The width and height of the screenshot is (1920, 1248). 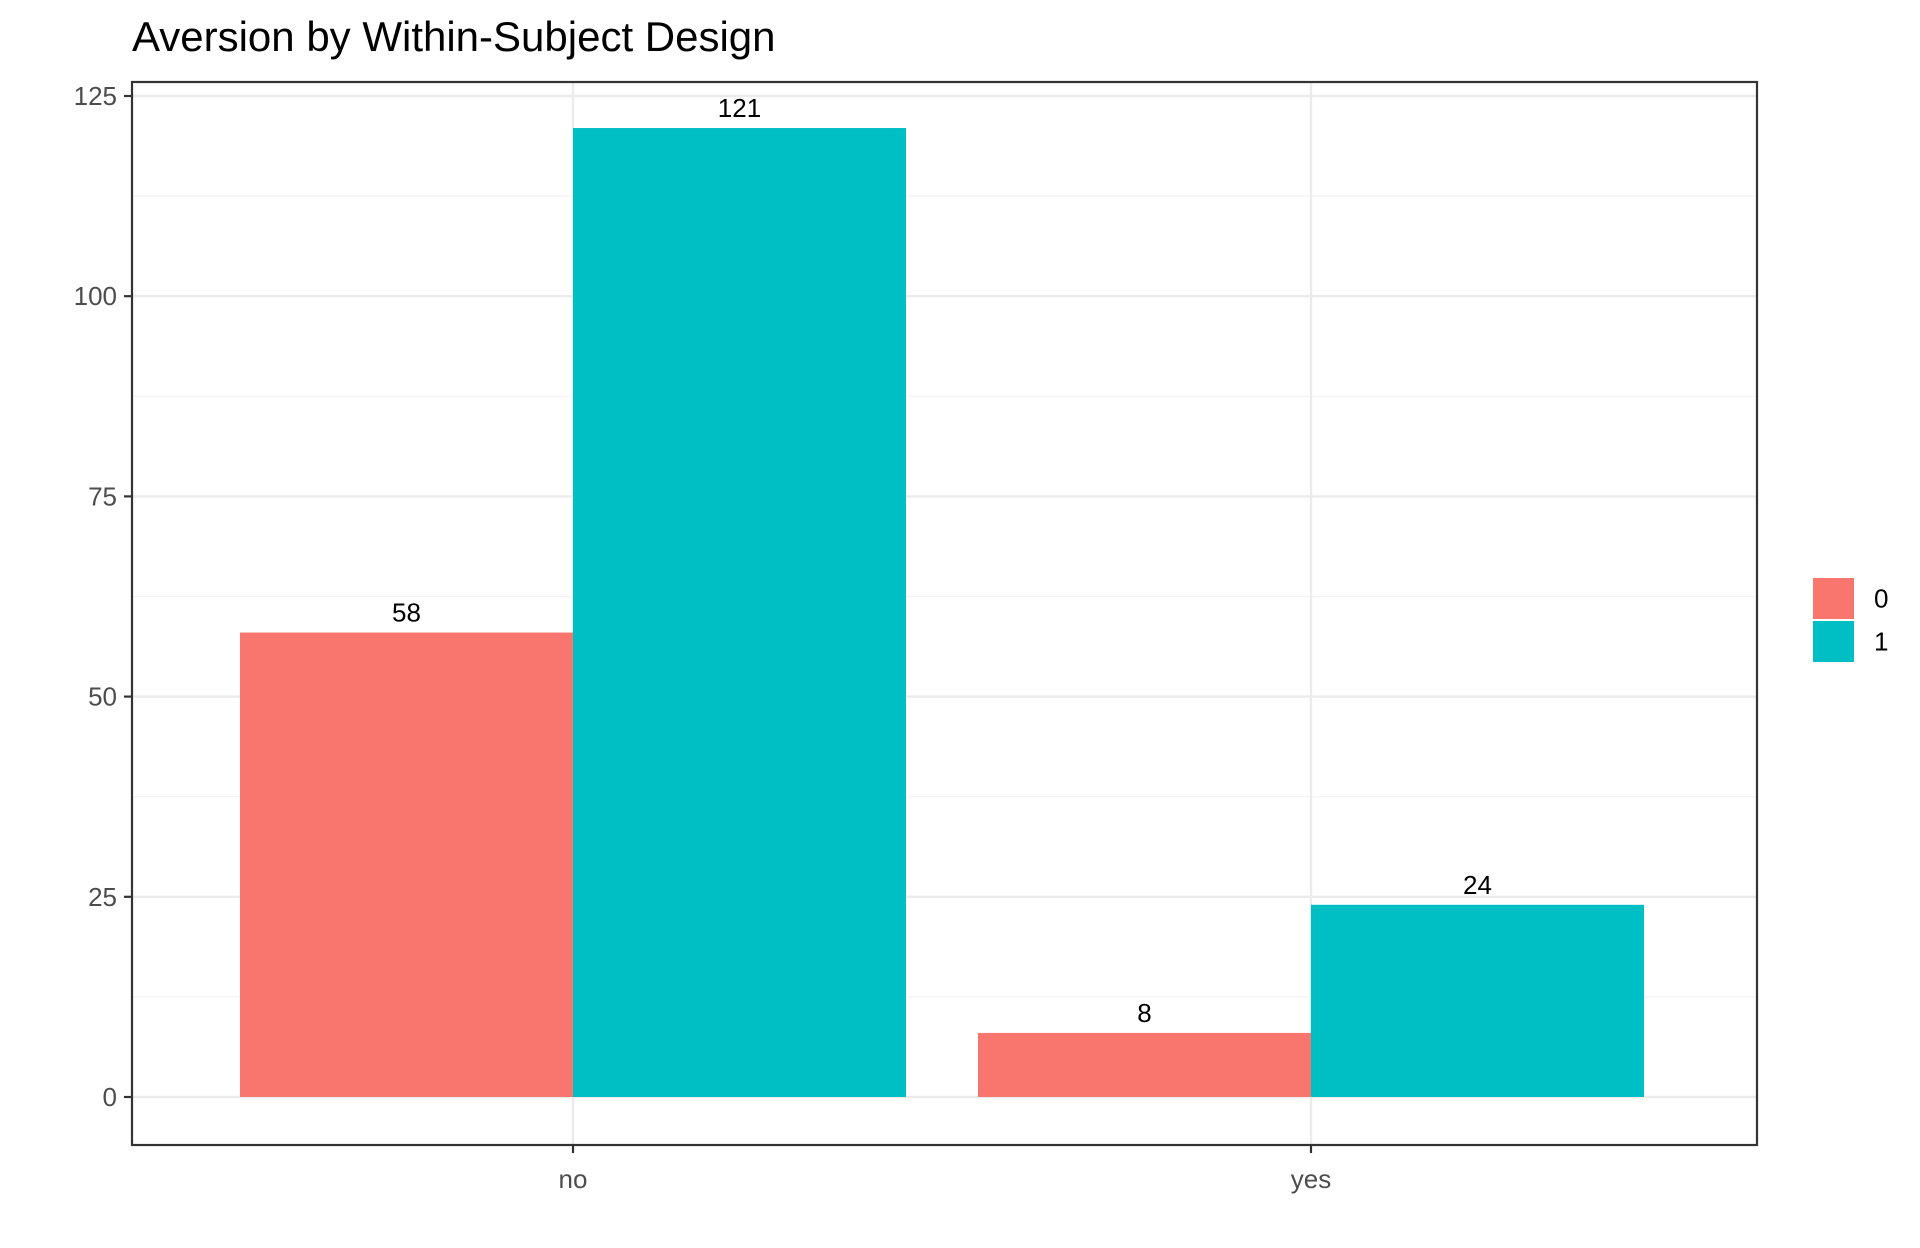 I want to click on legend: 01, so click(x=1850, y=620).